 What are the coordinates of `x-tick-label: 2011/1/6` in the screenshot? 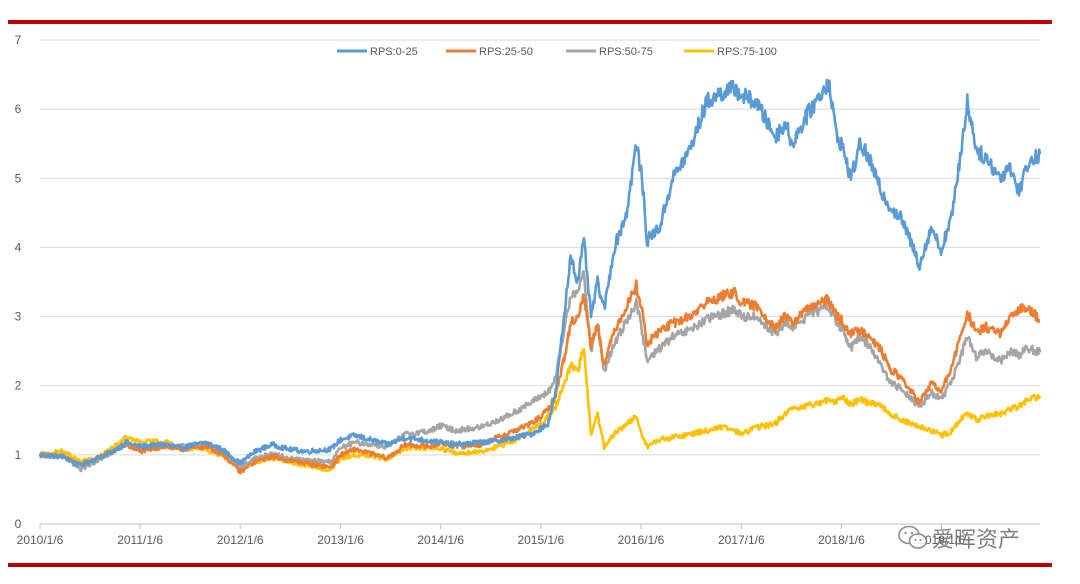 It's located at (140, 540).